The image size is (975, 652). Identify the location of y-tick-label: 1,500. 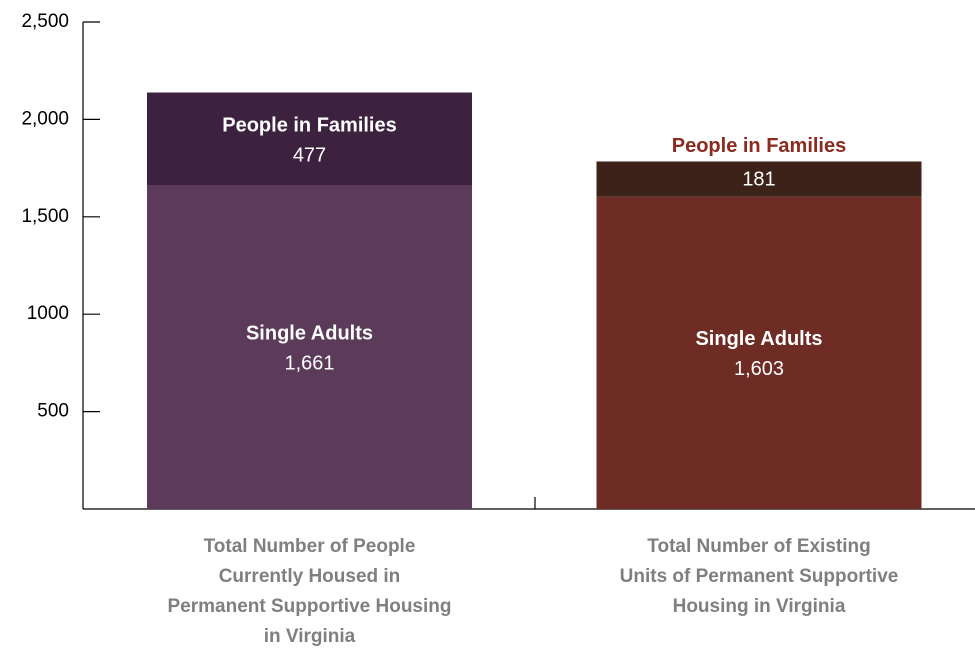
(45, 216).